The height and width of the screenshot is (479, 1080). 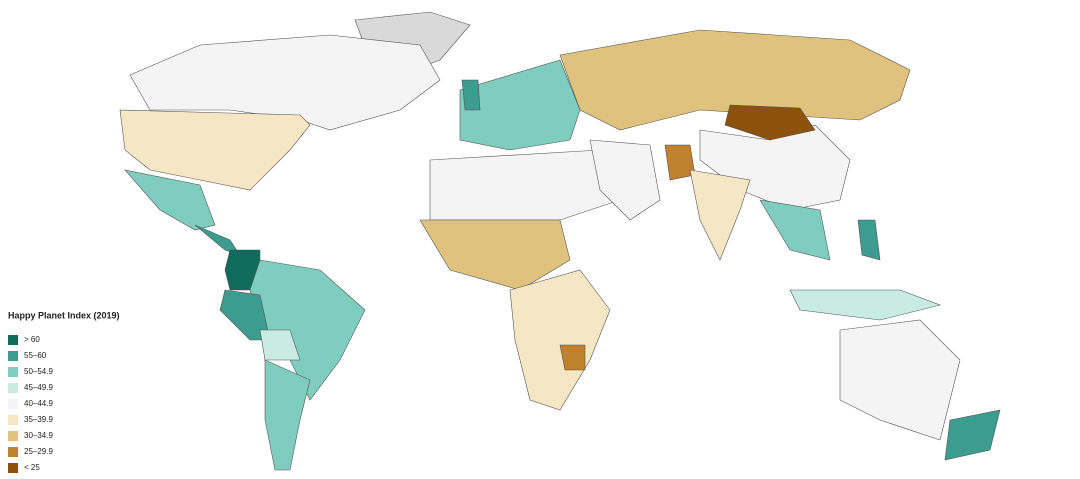 What do you see at coordinates (525, 185) in the screenshot?
I see `north-africa` at bounding box center [525, 185].